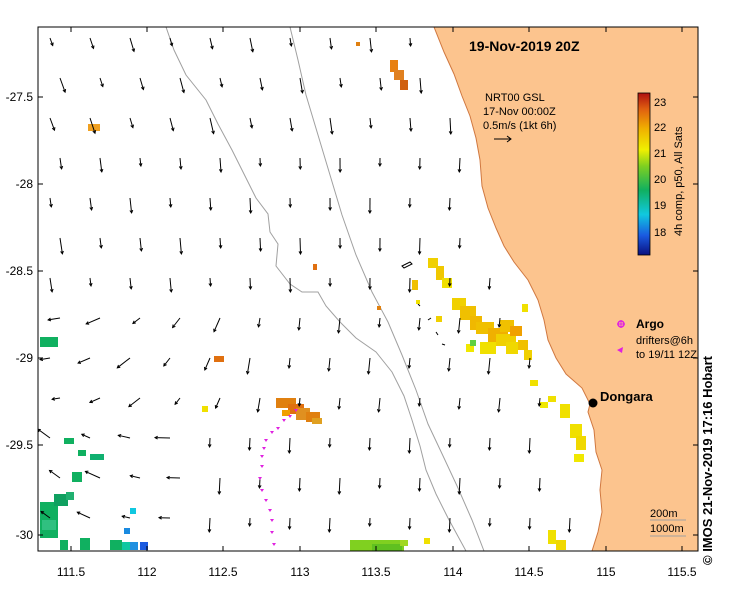 Image resolution: width=739 pixels, height=592 pixels. I want to click on colorbar-tick: 21, so click(660, 154).